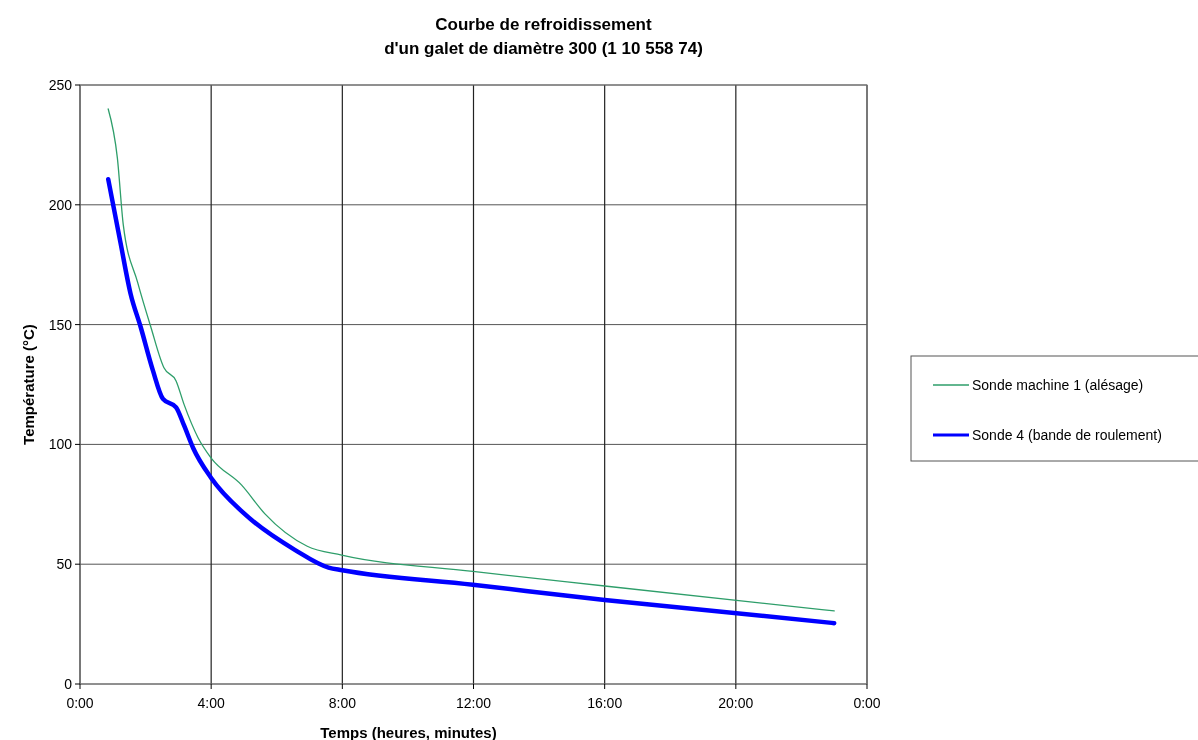 This screenshot has width=1198, height=740. What do you see at coordinates (342, 703) in the screenshot?
I see `x-tick-label: 8:00` at bounding box center [342, 703].